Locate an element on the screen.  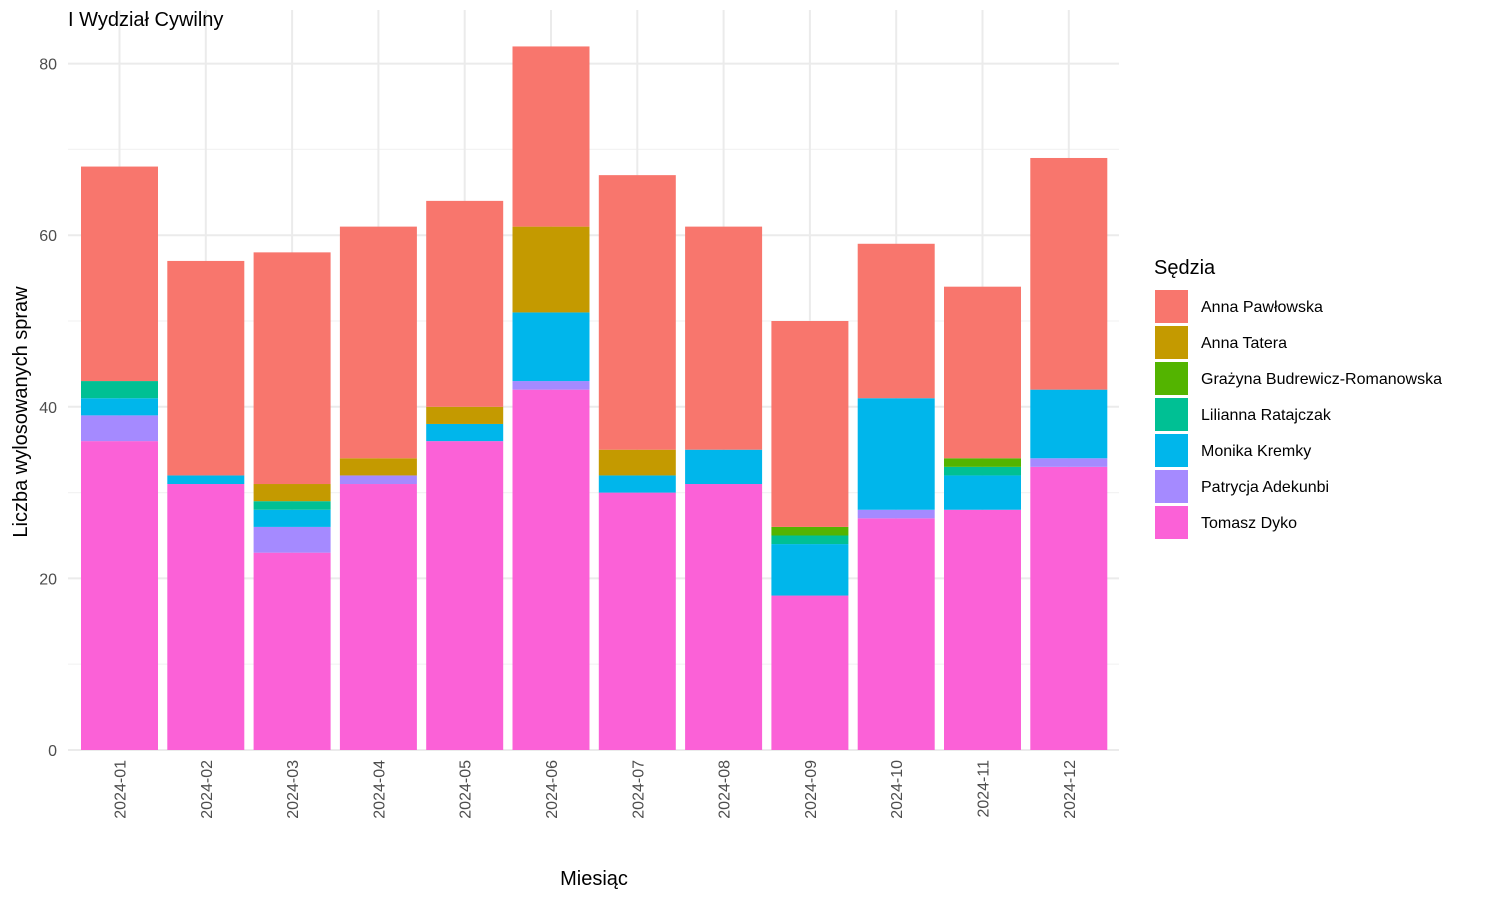
legend-label: Lilianna Ratajczak is located at coordinates (1266, 415).